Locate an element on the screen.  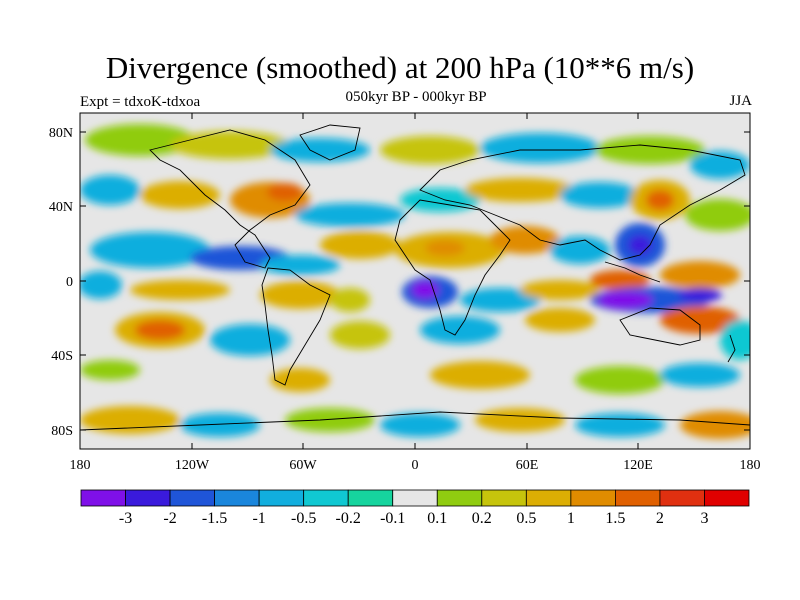
colorbar-label: -2 is located at coordinates (169, 518).